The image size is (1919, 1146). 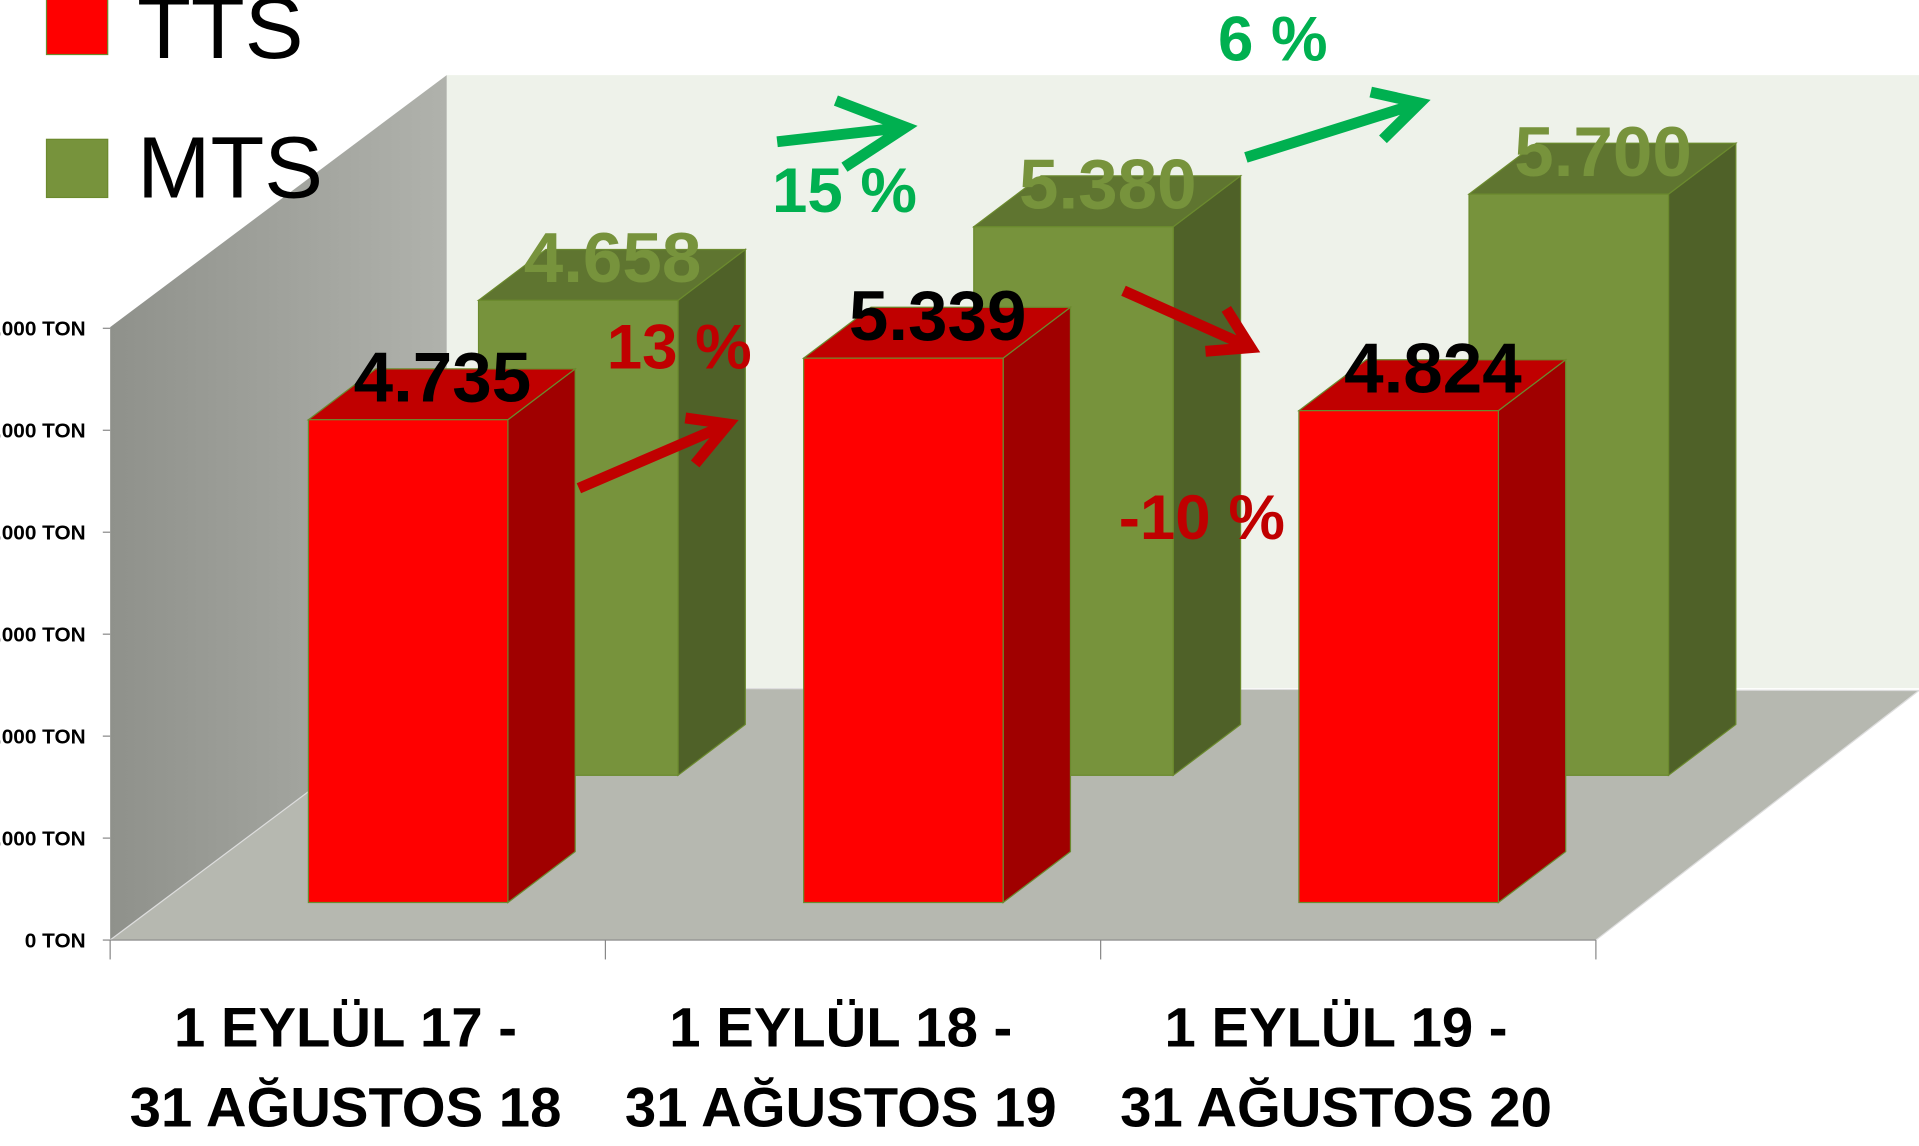 I want to click on y-tick-label: 0 TON, so click(x=55, y=940).